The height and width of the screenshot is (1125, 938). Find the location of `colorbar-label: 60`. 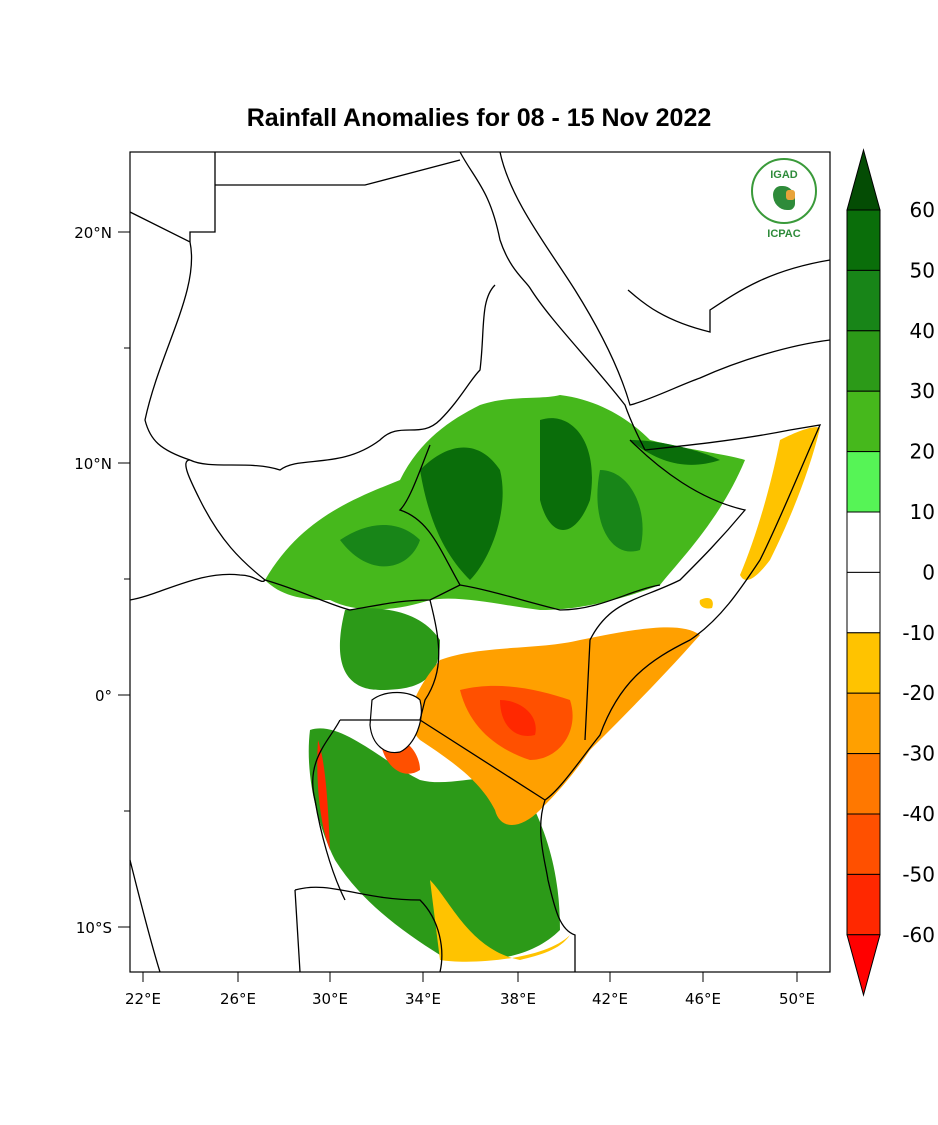

colorbar-label: 60 is located at coordinates (922, 210).